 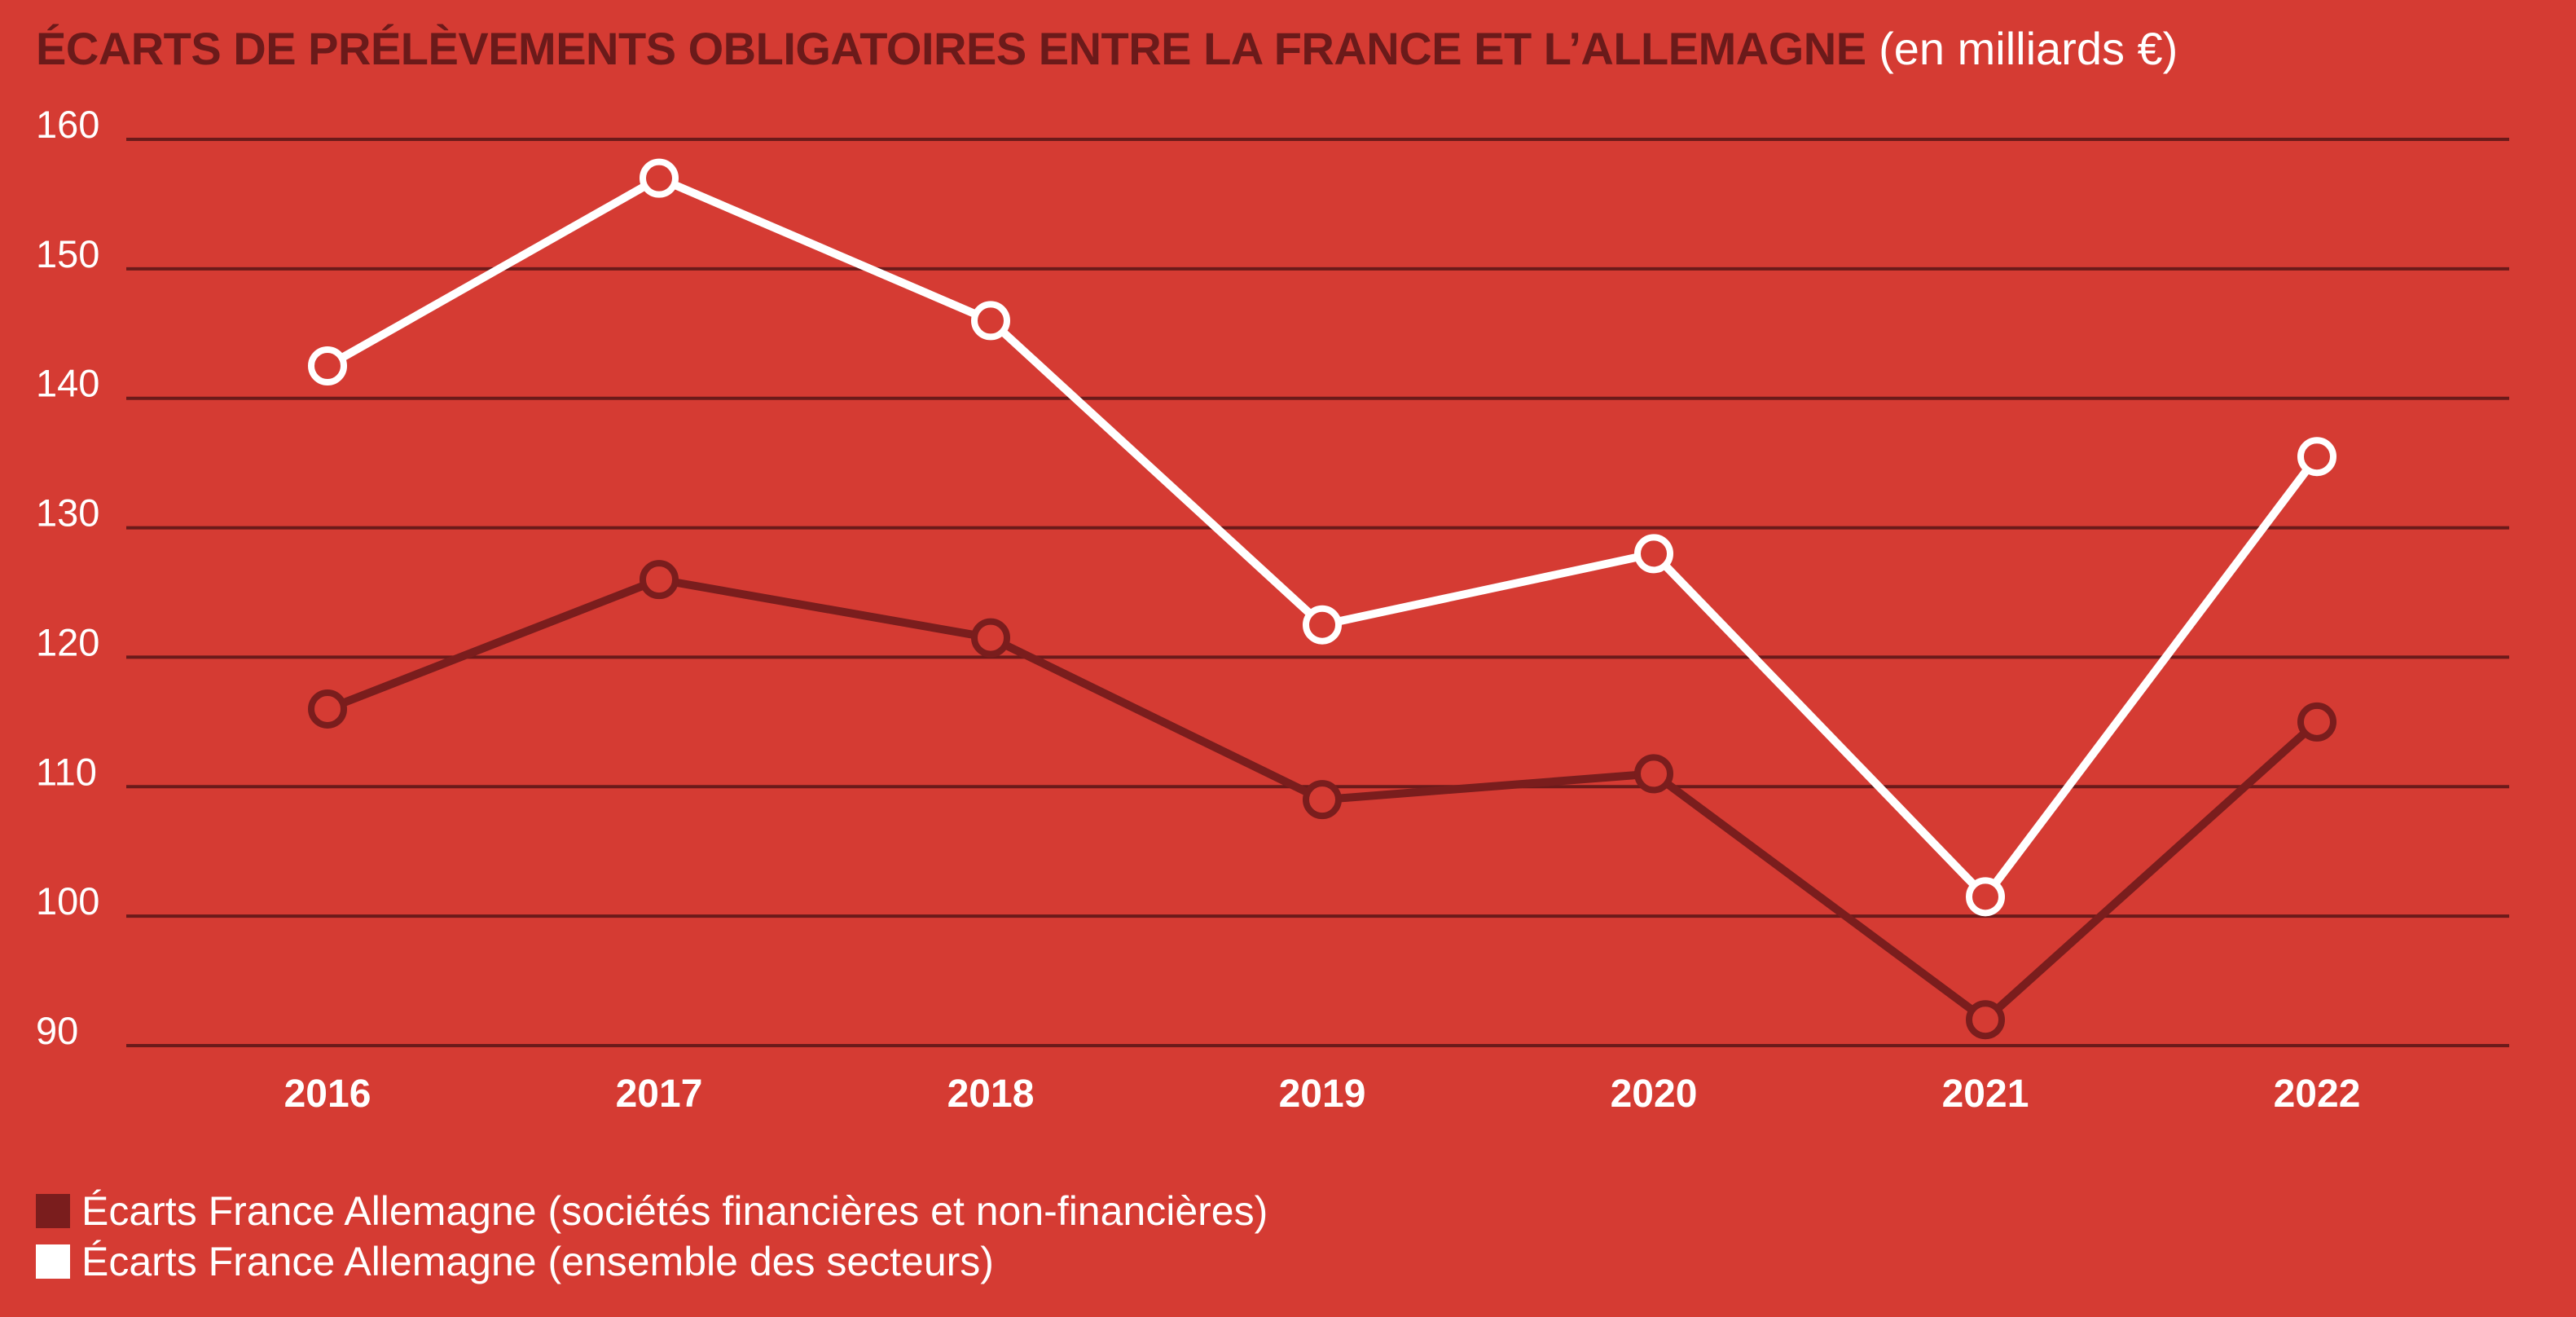 What do you see at coordinates (53, 1261) in the screenshot?
I see `legend-swatch-light` at bounding box center [53, 1261].